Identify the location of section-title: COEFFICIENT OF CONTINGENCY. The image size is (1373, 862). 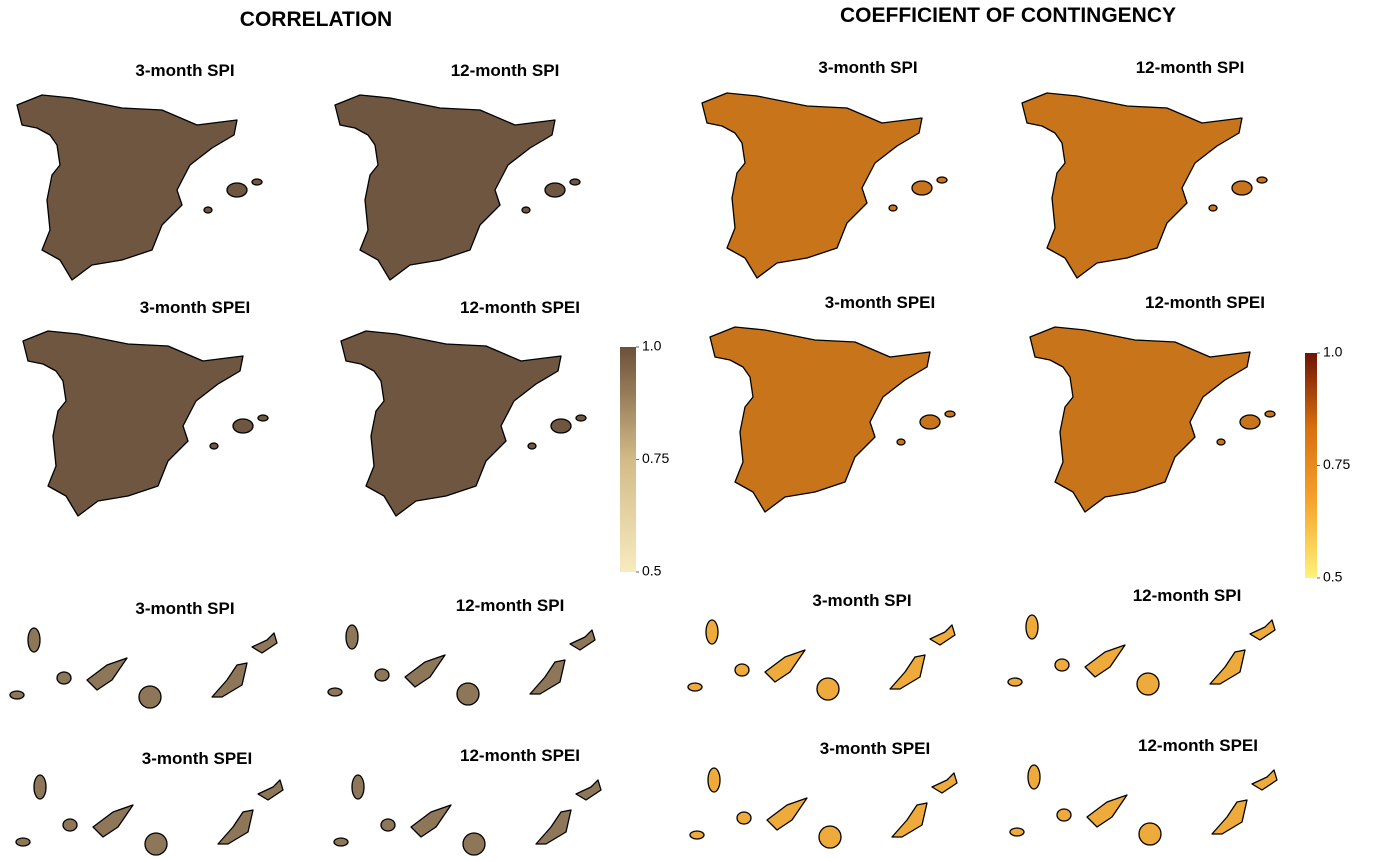
(1008, 15).